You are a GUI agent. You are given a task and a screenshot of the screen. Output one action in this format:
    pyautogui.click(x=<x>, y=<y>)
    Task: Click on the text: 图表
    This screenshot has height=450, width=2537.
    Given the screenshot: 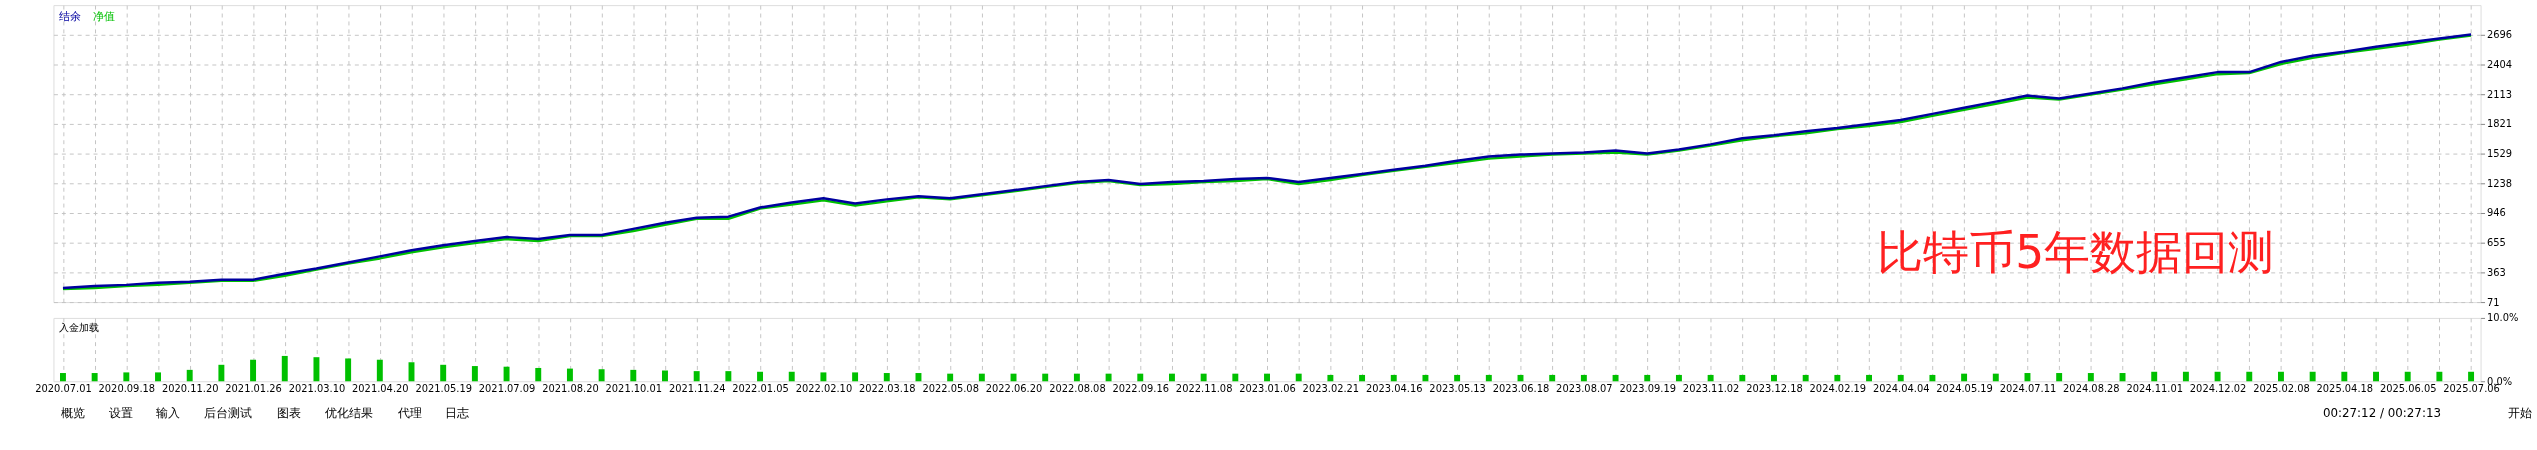 What is the action you would take?
    pyautogui.click(x=289, y=412)
    